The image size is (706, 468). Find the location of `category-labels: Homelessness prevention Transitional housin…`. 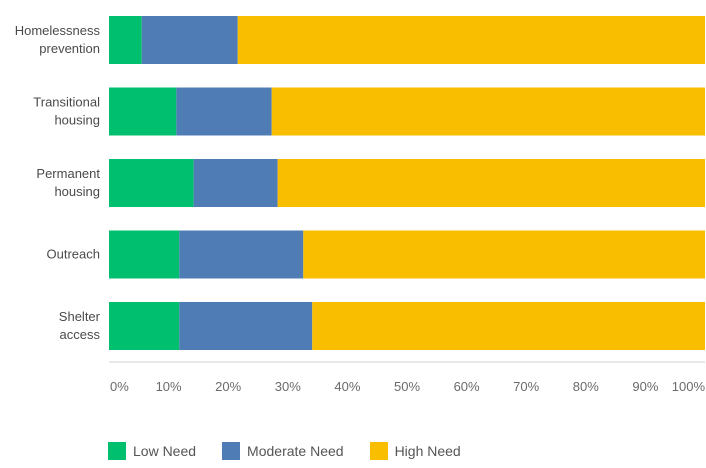

category-labels: Homelessness prevention Transitional housin… is located at coordinates (58, 182).